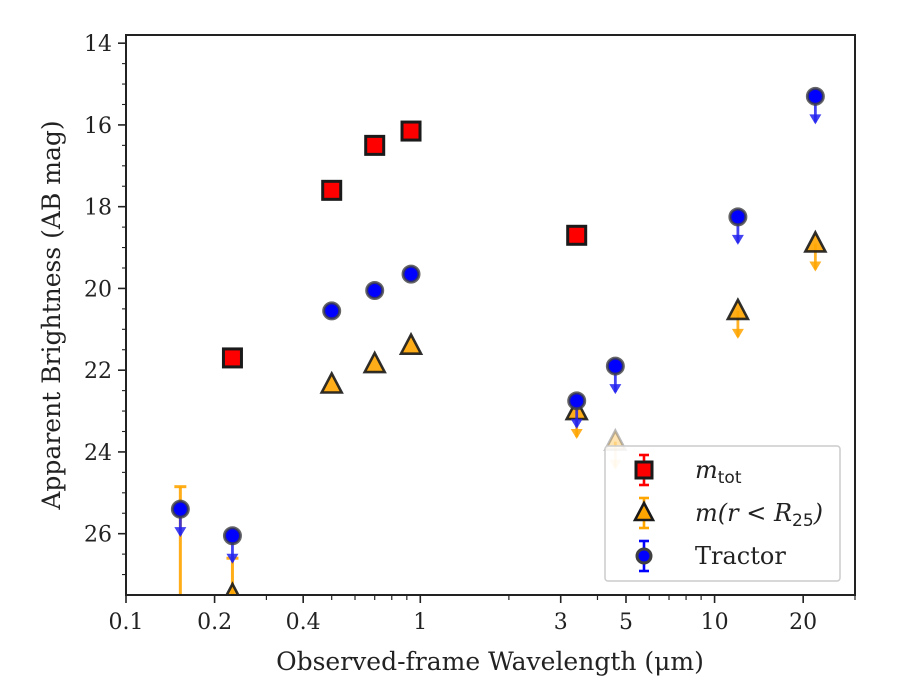 This screenshot has width=900, height=700. I want to click on y-tick-label: 22, so click(98, 371).